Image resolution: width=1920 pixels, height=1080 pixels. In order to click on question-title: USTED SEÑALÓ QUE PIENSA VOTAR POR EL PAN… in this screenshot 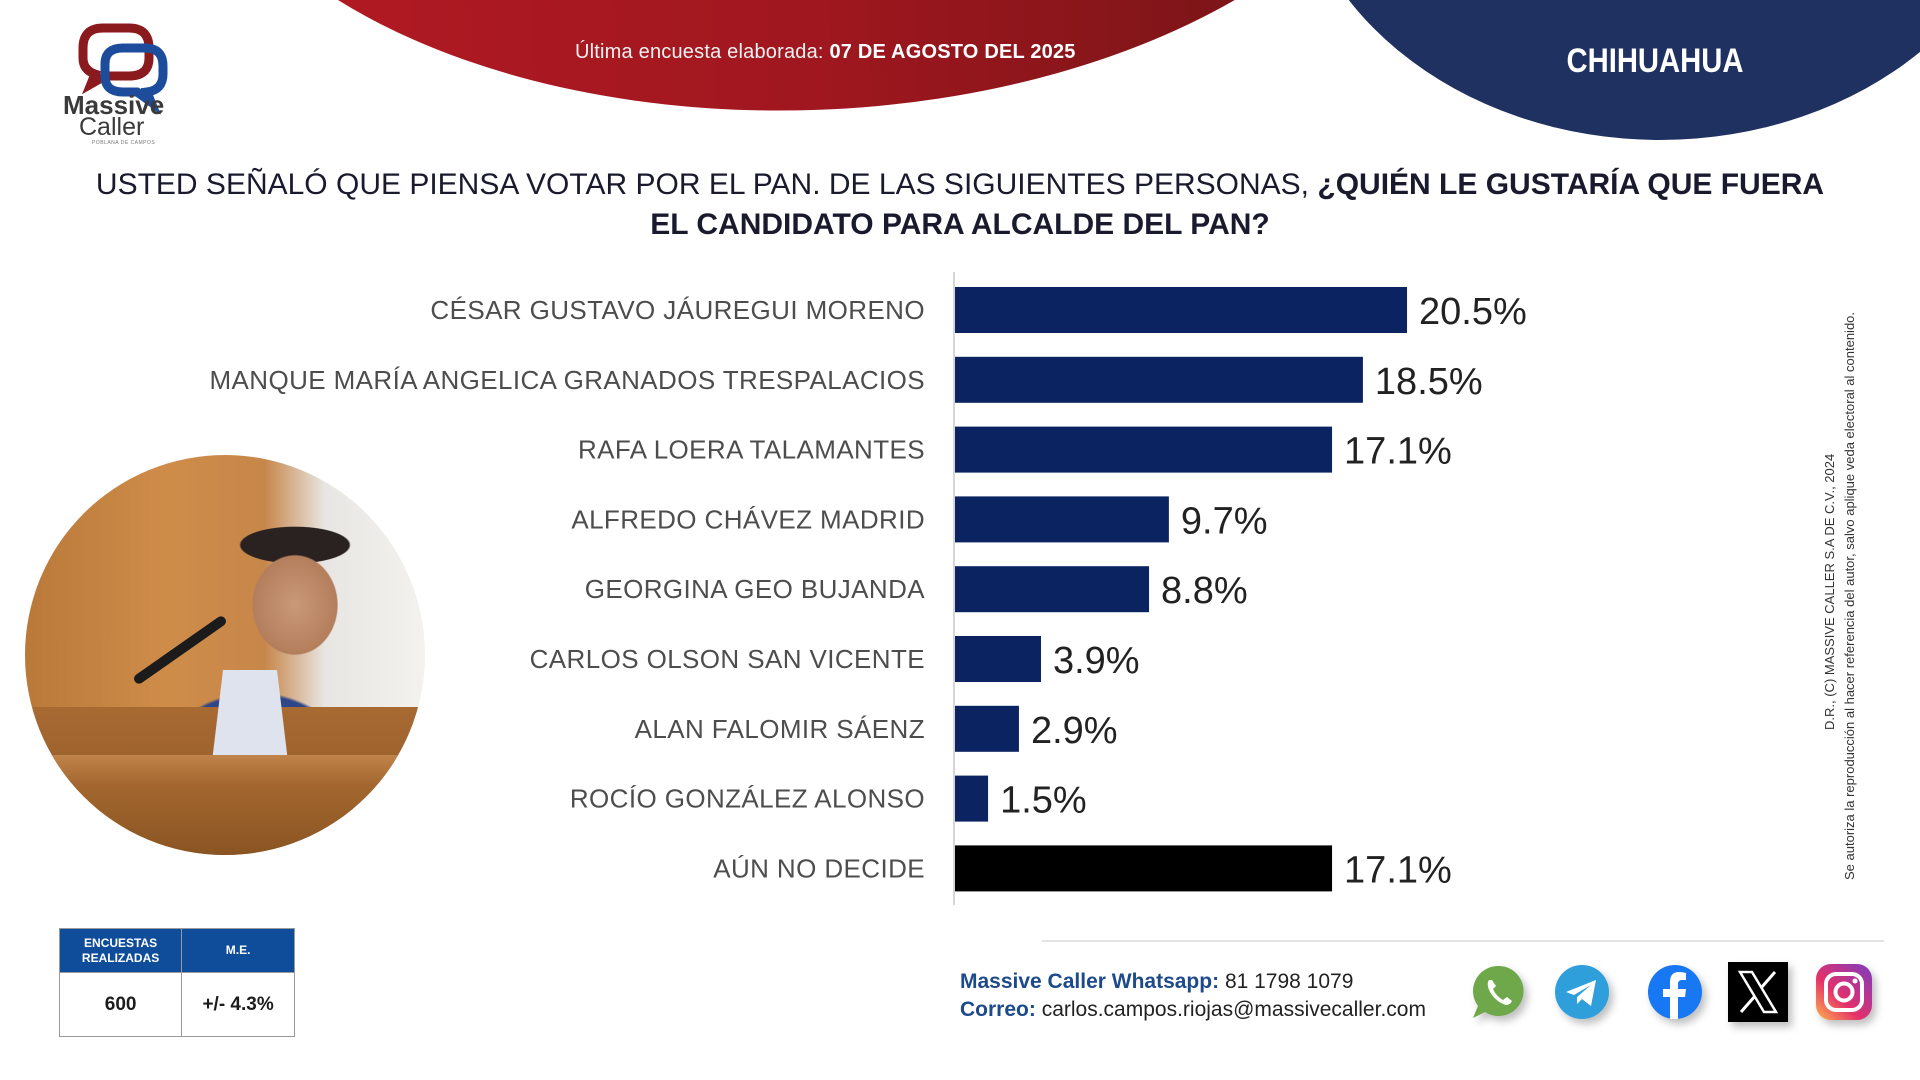, I will do `click(960, 205)`.